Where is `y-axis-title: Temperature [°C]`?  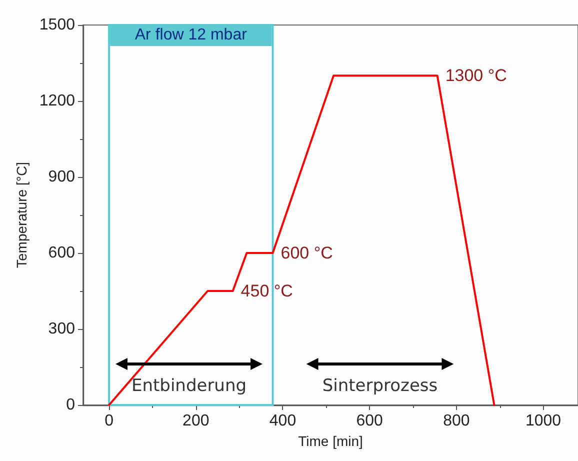
y-axis-title: Temperature [°C] is located at coordinates (22, 215).